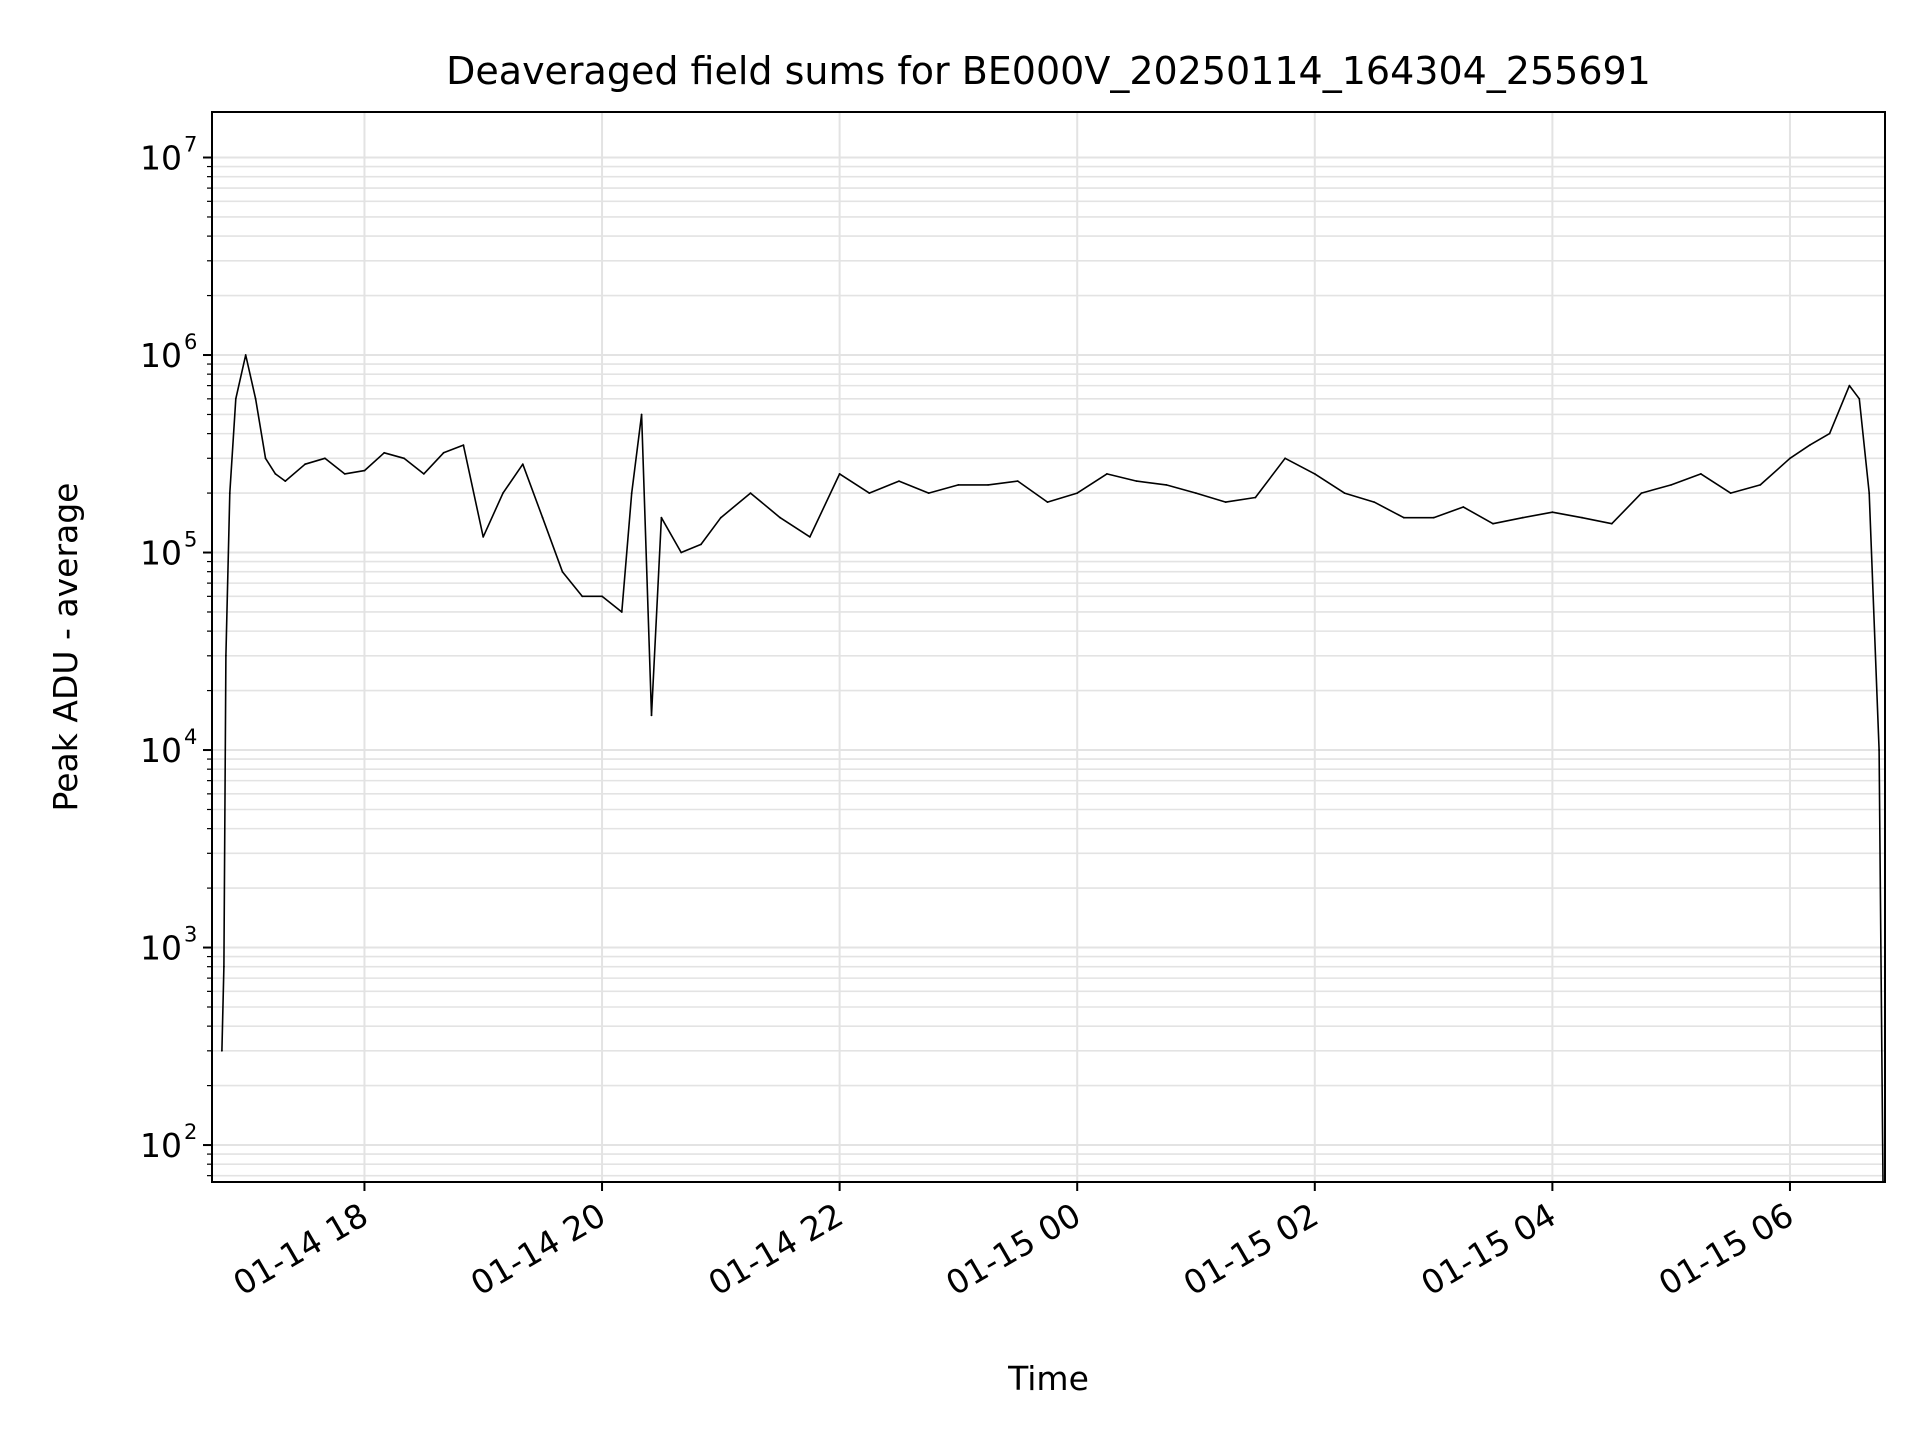 Image resolution: width=1920 pixels, height=1440 pixels. What do you see at coordinates (65, 647) in the screenshot?
I see `y-axis-label: Peak ADU - average` at bounding box center [65, 647].